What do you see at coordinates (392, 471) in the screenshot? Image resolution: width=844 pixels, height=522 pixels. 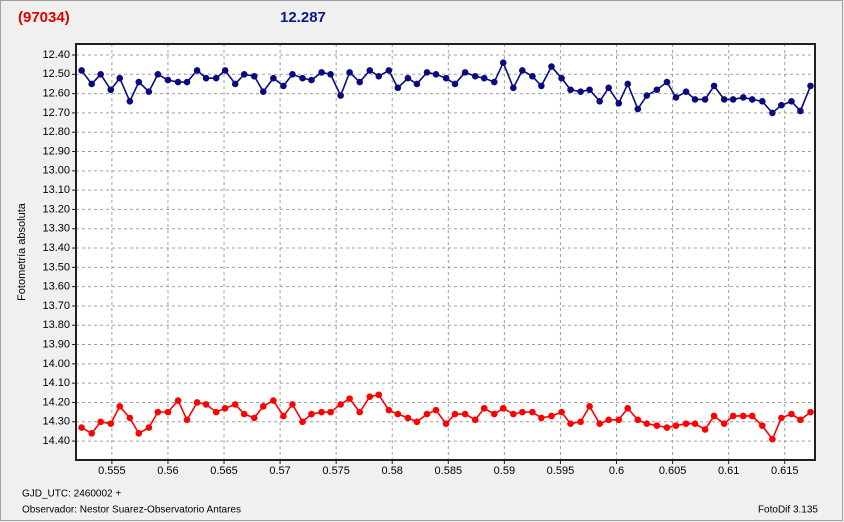 I see `x-tick-label: 0.58` at bounding box center [392, 471].